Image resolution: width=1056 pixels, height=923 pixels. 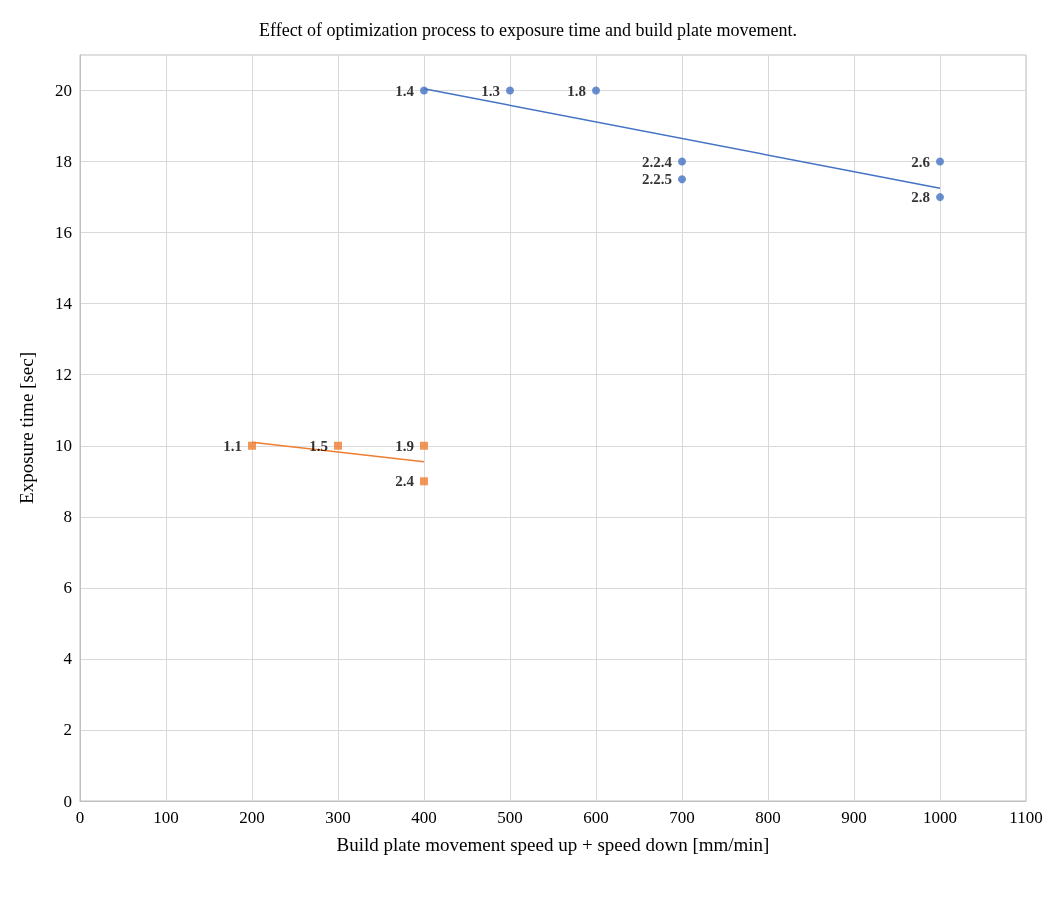 I want to click on x-tick-label: 500, so click(x=510, y=817).